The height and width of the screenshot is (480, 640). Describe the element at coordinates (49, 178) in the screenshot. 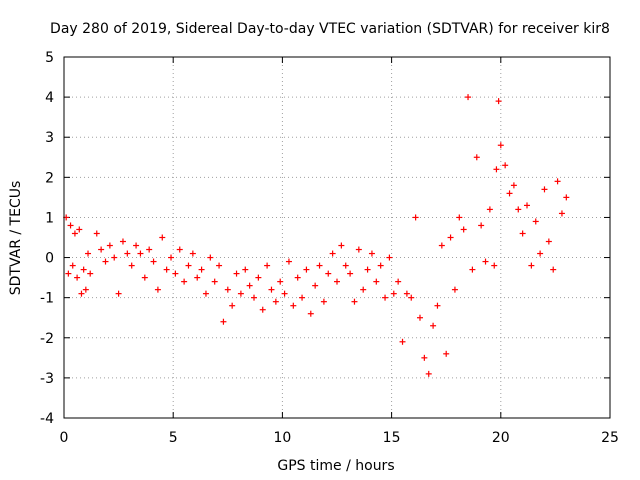

I see `y-tick-label: 2` at that location.